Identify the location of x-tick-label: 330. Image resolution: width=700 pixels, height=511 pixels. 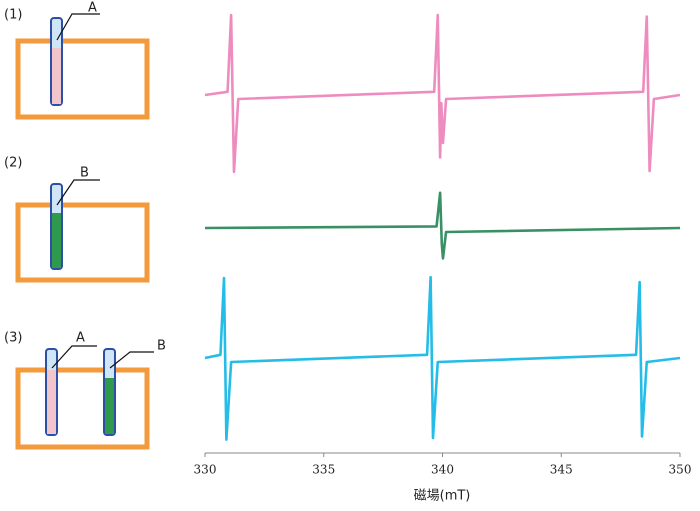
(205, 470).